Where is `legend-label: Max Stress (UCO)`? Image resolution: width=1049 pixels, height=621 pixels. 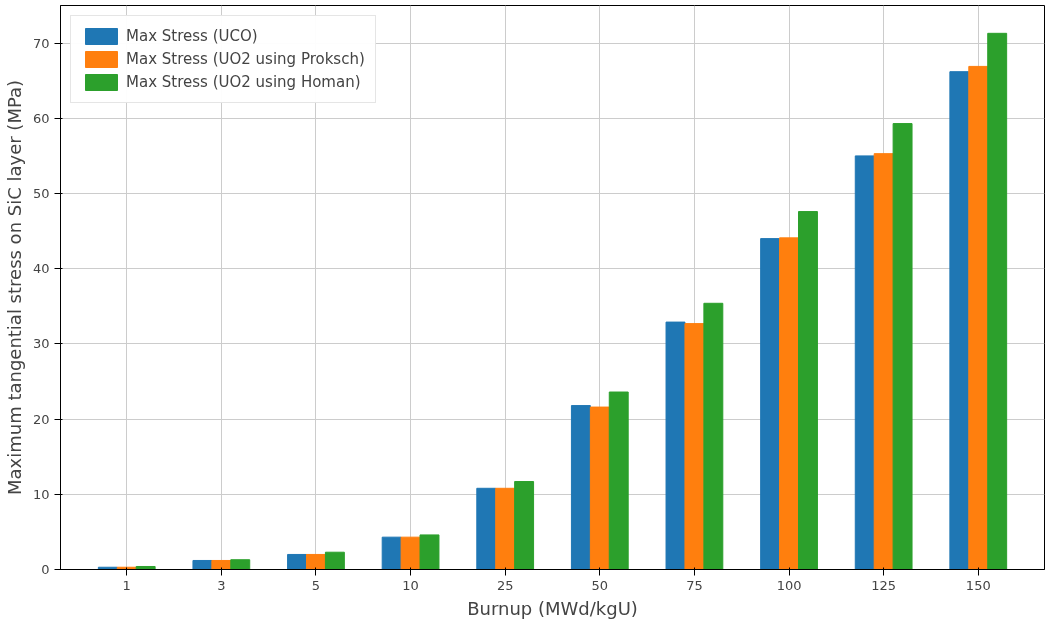
legend-label: Max Stress (UCO) is located at coordinates (192, 36).